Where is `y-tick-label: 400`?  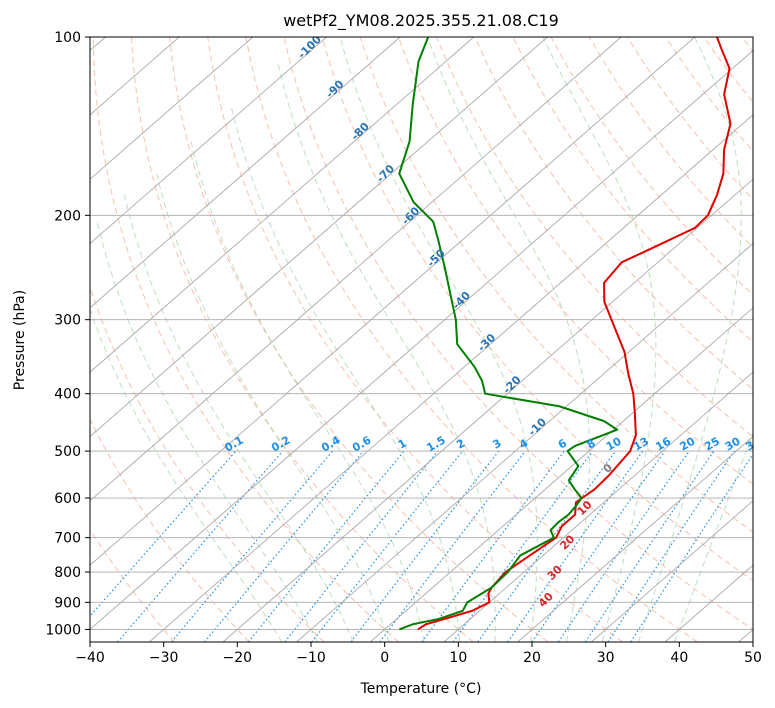 y-tick-label: 400 is located at coordinates (67, 395).